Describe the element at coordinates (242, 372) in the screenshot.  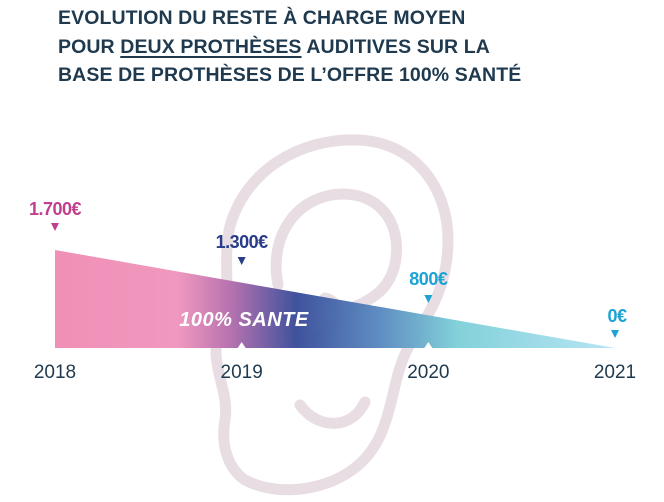
I see `x-tick-label: 2019` at that location.